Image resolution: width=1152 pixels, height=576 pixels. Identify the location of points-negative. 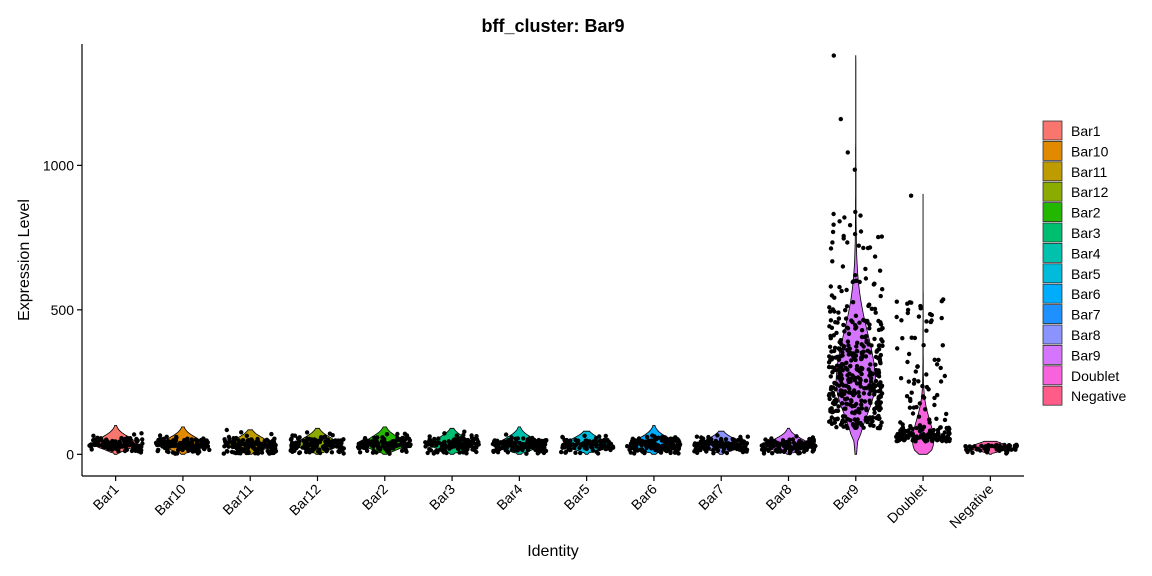
(991, 449).